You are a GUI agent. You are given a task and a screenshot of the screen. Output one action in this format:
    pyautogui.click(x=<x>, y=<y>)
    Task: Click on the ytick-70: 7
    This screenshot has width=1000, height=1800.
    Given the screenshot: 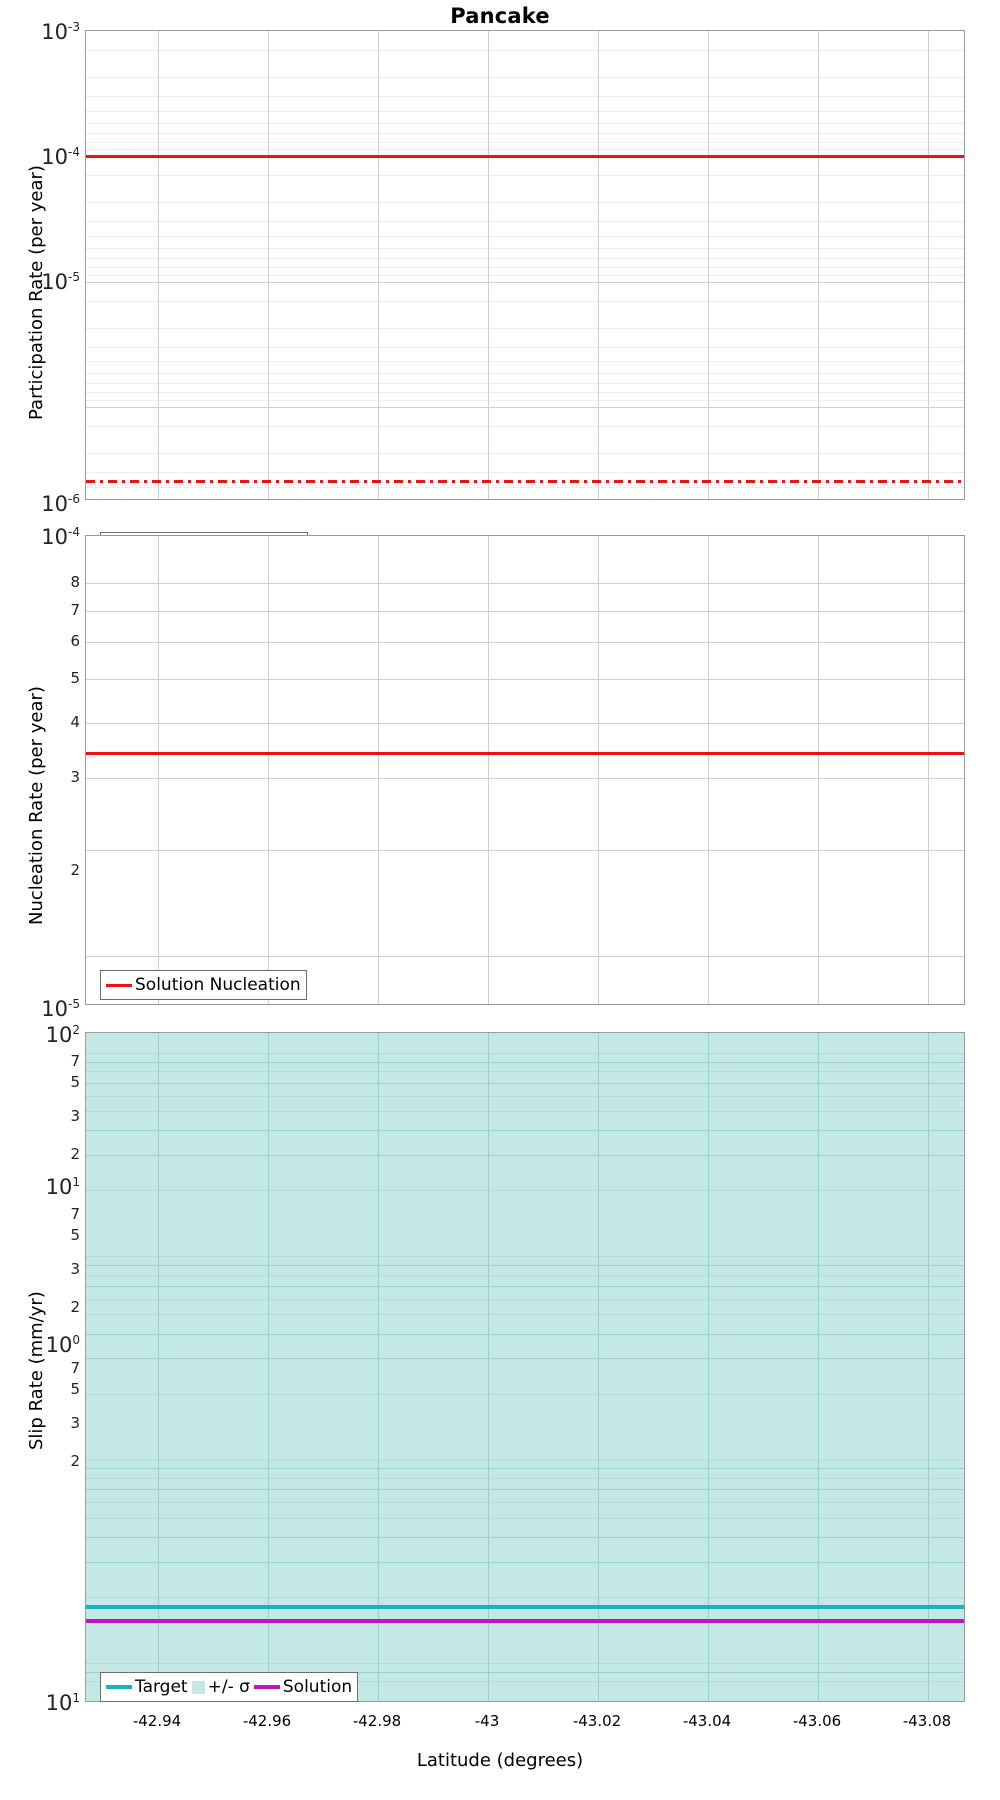 What is the action you would take?
    pyautogui.click(x=75, y=1061)
    